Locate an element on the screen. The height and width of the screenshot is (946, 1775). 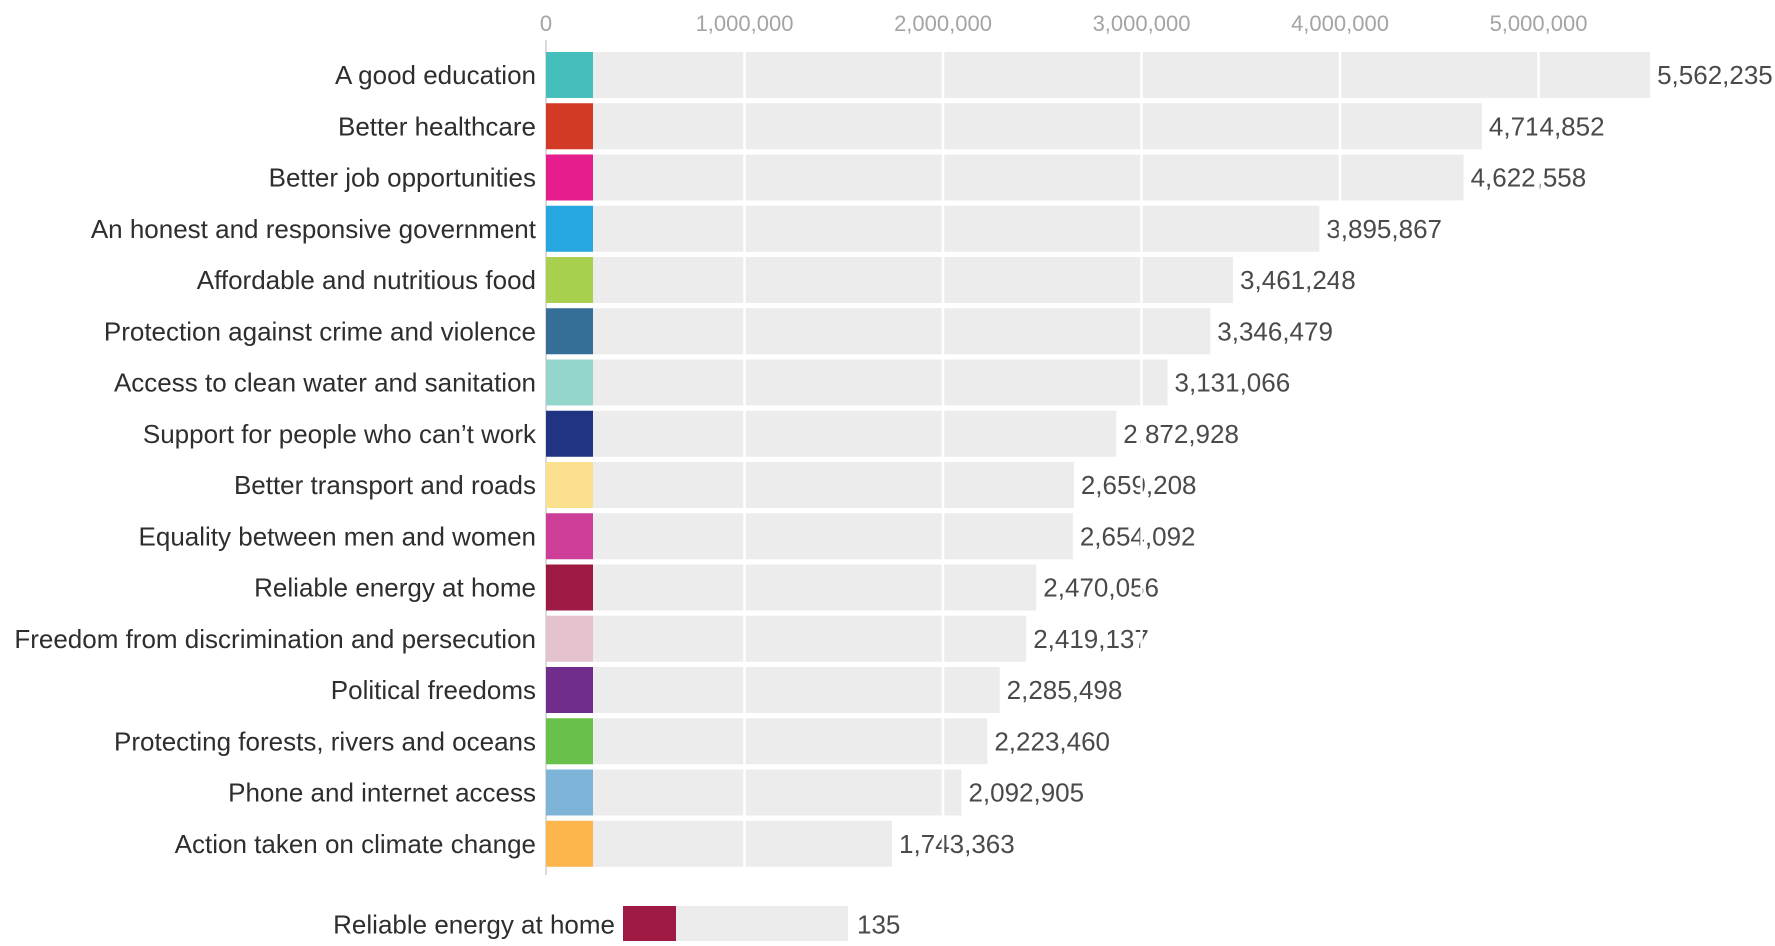
category-label: Access to clean water and sanitation is located at coordinates (325, 383).